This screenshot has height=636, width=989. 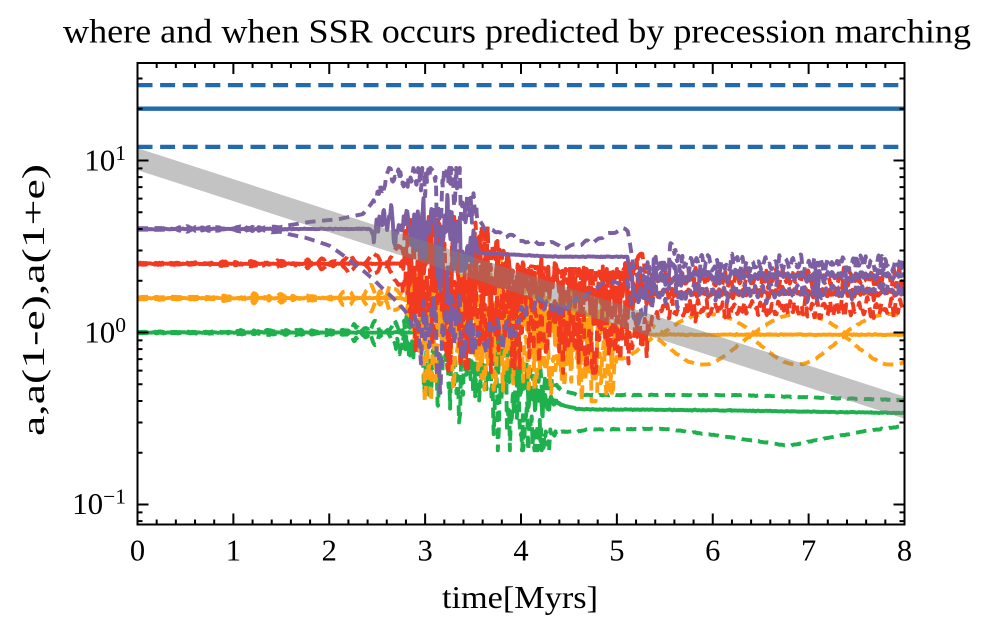 I want to click on svg-text: 5, so click(x=616, y=551).